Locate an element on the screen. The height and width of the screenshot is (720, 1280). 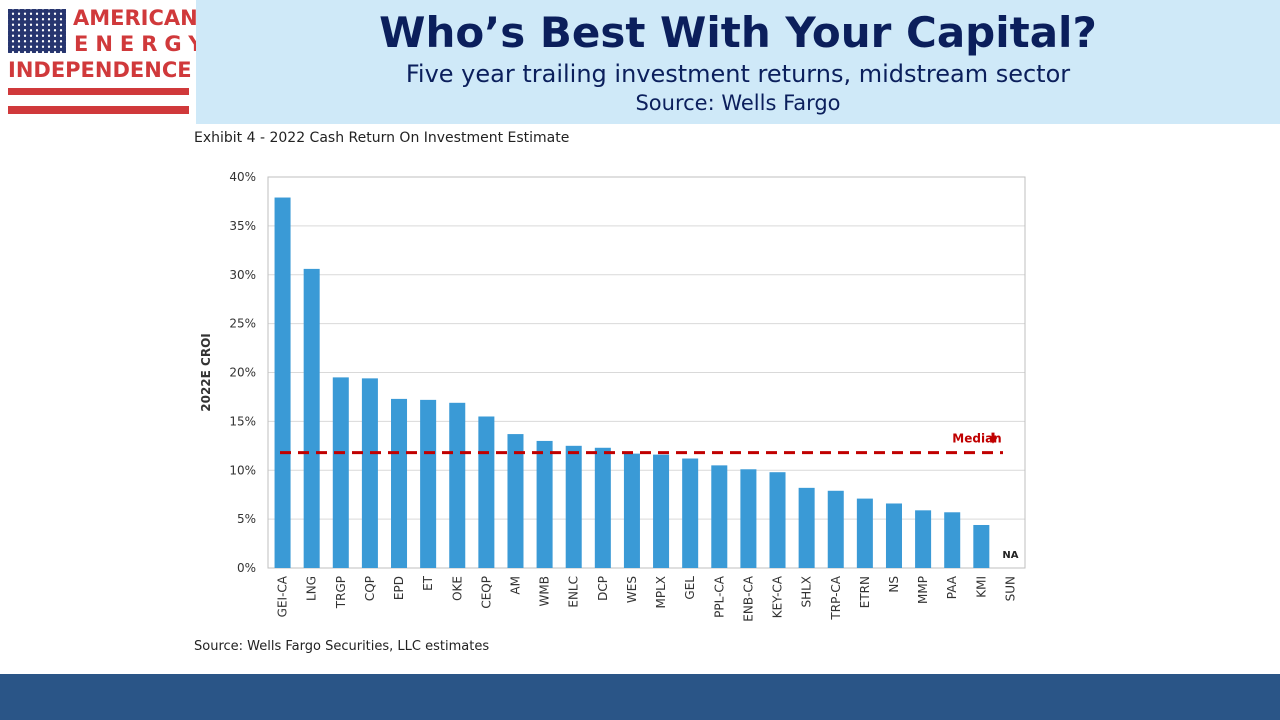
y-axis-label: 2022E CROI is located at coordinates (206, 372).